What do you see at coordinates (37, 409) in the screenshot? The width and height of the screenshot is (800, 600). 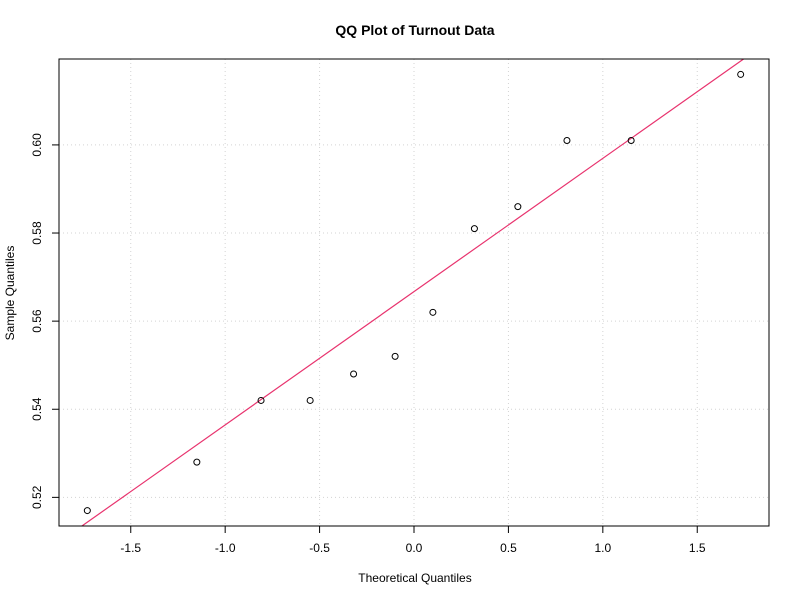 I see `y-tick-label: 0.54` at bounding box center [37, 409].